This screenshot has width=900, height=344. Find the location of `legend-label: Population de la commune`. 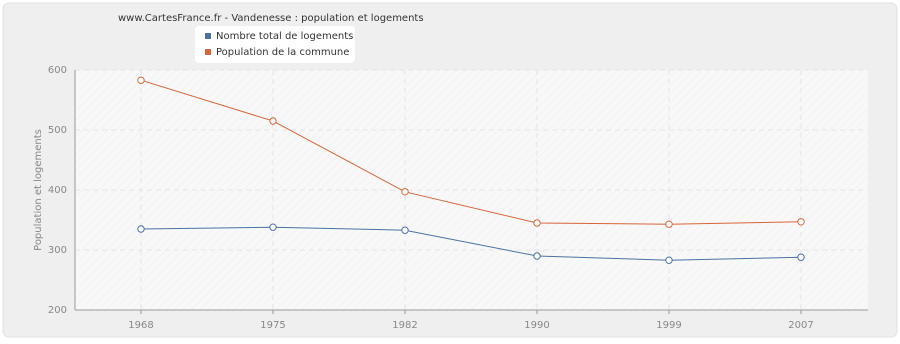

legend-label: Population de la commune is located at coordinates (282, 52).